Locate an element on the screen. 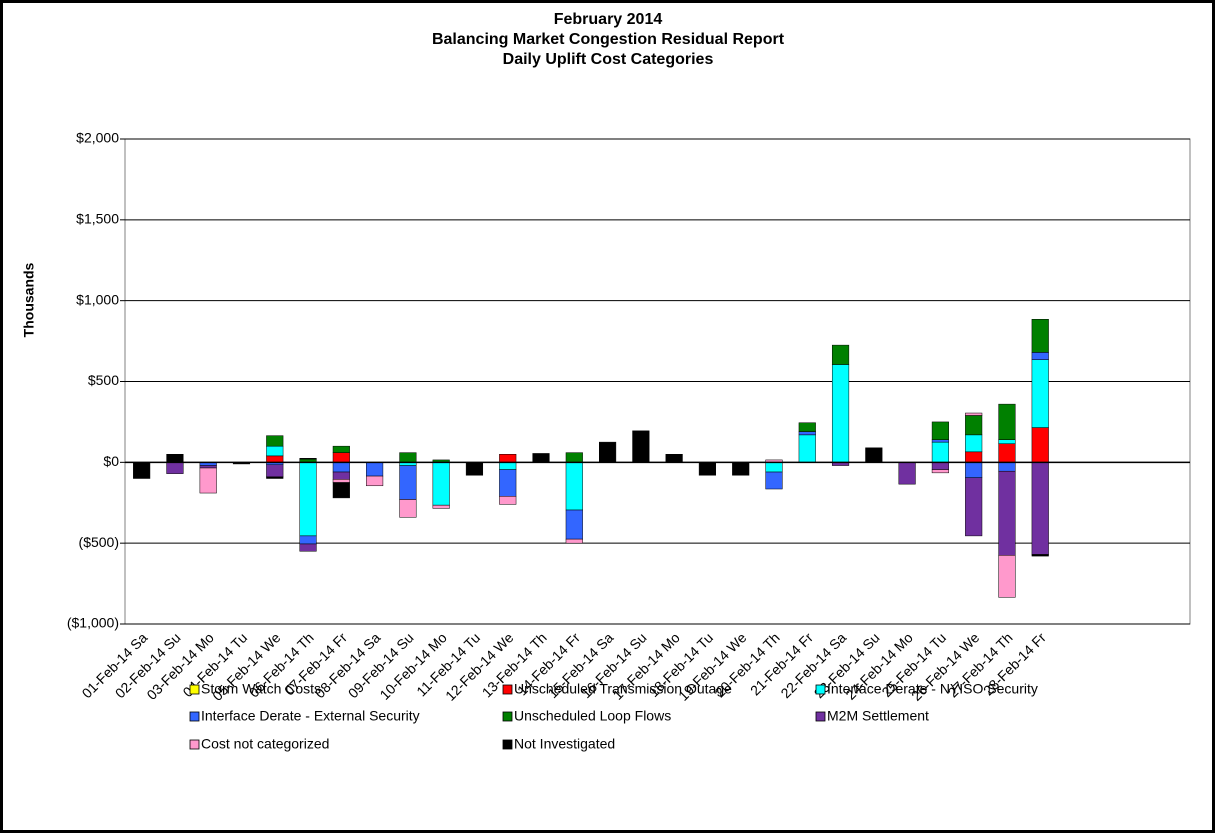 The image size is (1215, 833). y-tick-label: ($500) is located at coordinates (99, 542).